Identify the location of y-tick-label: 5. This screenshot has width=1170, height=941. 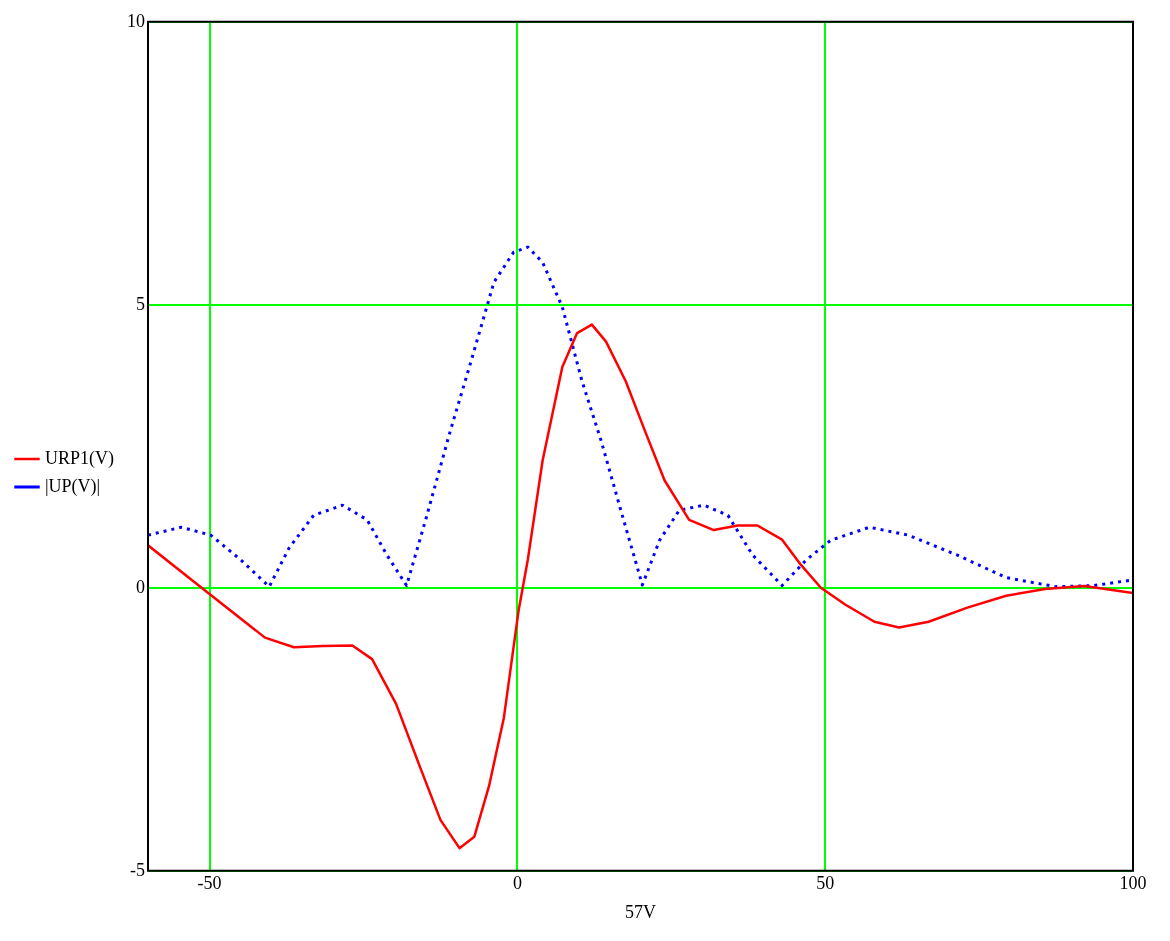
(140, 303).